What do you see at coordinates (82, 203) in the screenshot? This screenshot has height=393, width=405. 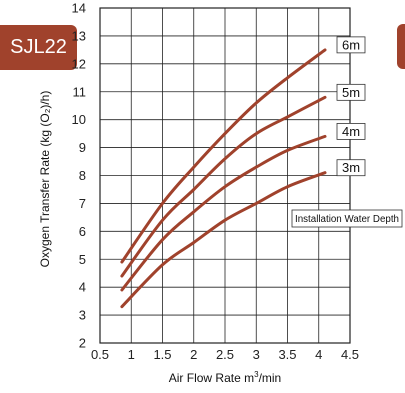 I see `y-tick-label: 7` at bounding box center [82, 203].